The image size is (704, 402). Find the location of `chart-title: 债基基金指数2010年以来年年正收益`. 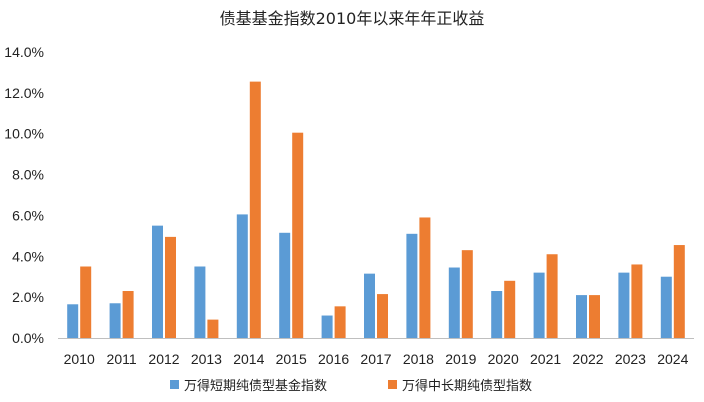

chart-title: 债基基金指数2010年以来年年正收益 is located at coordinates (352, 18).